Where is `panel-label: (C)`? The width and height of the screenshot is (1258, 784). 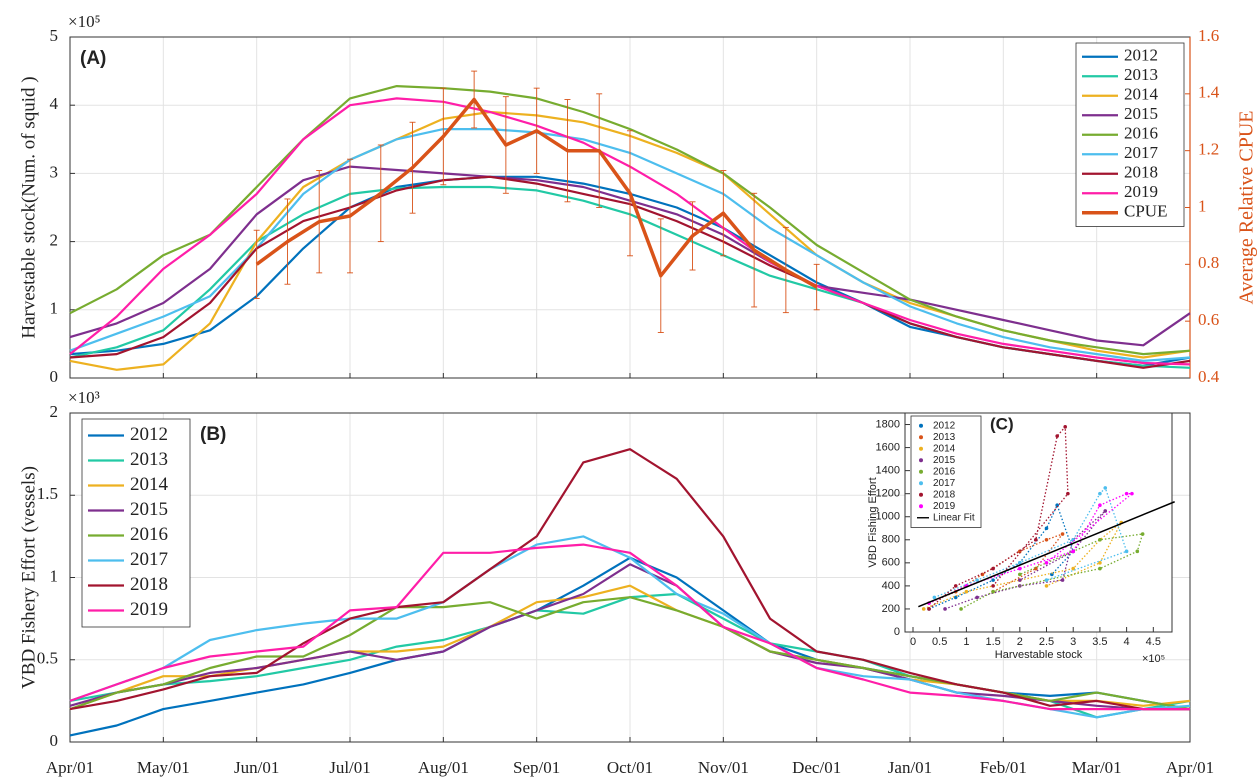
panel-label: (C) is located at coordinates (1002, 423).